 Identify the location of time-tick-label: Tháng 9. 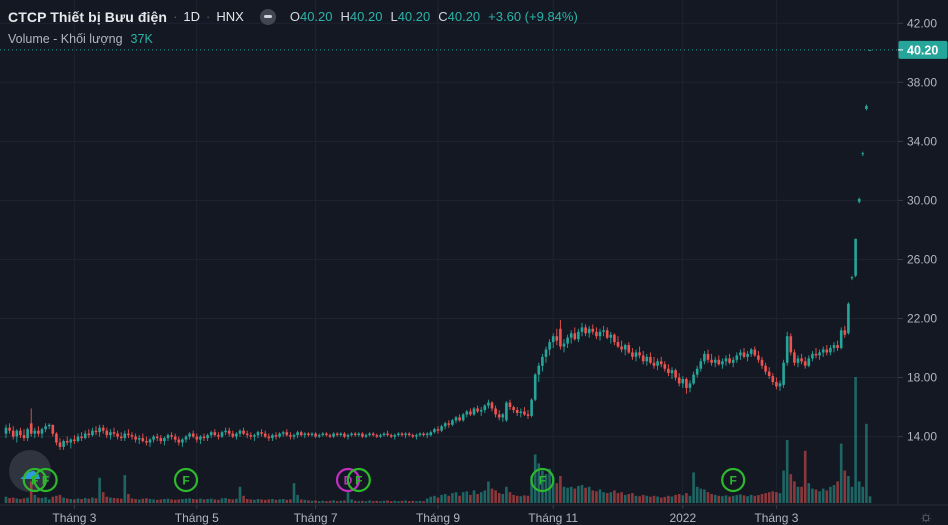
(438, 518).